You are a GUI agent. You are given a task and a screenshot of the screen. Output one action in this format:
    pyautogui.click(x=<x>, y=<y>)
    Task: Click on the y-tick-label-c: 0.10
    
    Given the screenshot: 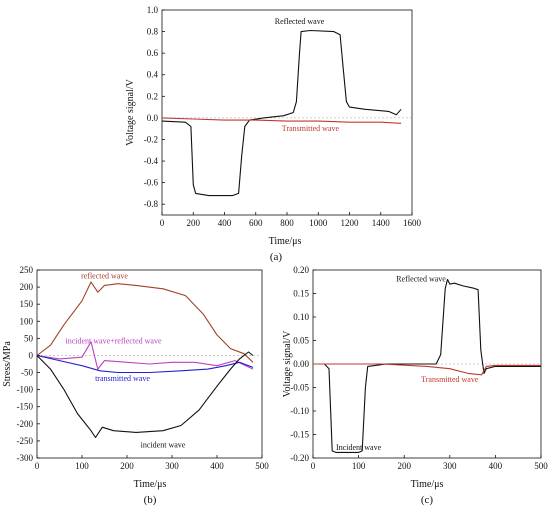 What is the action you would take?
    pyautogui.click(x=301, y=317)
    